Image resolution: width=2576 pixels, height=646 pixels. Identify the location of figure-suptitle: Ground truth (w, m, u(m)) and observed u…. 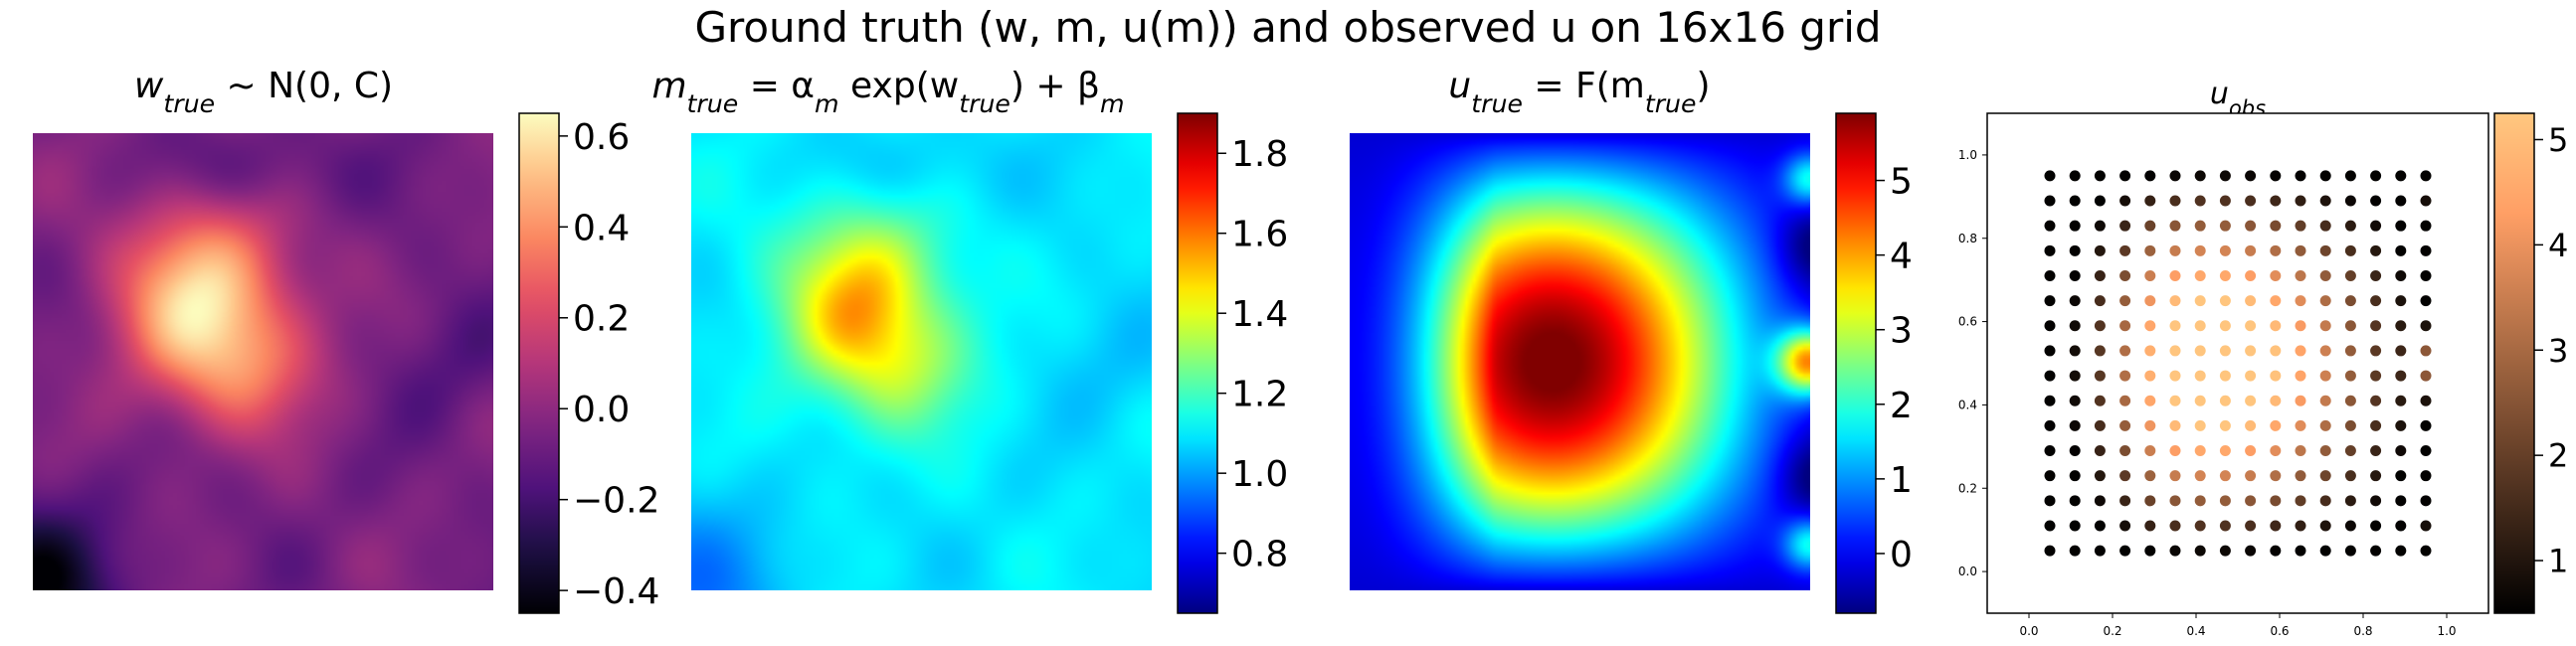
(1287, 27).